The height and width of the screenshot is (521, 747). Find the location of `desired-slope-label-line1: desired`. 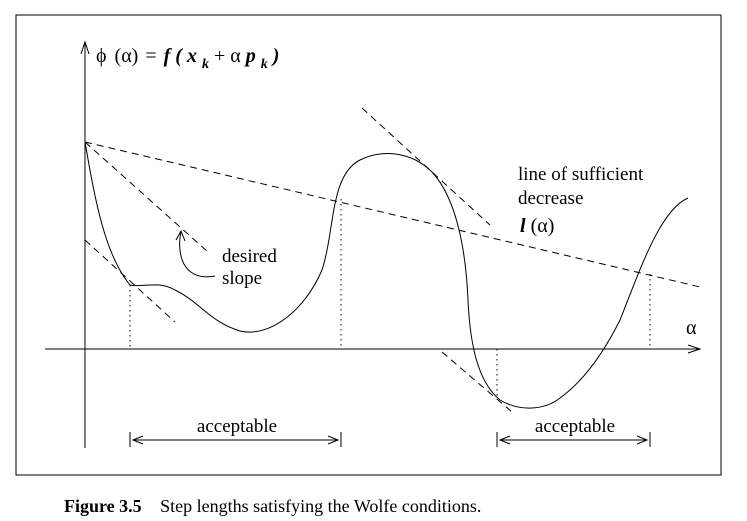

desired-slope-label-line1: desired is located at coordinates (249, 256).